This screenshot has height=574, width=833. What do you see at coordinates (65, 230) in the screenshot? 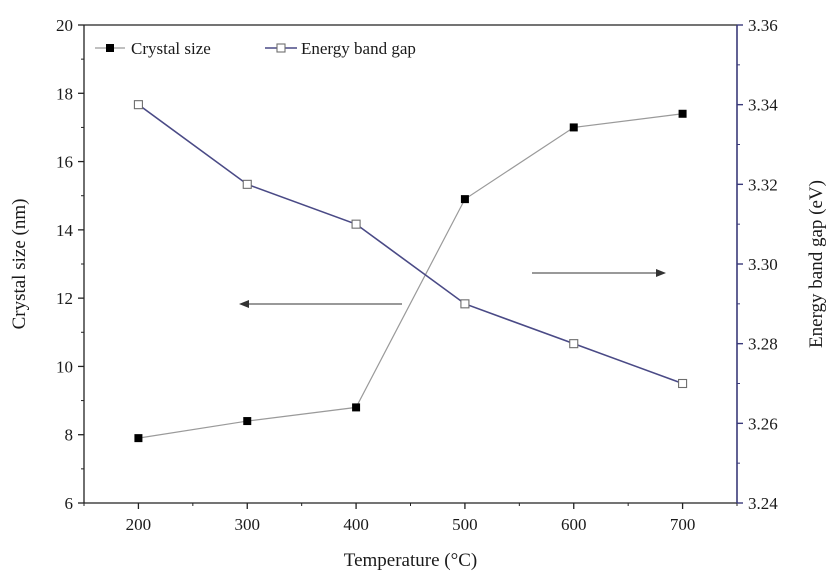
I see `y-left-tick-label: 14` at bounding box center [65, 230].